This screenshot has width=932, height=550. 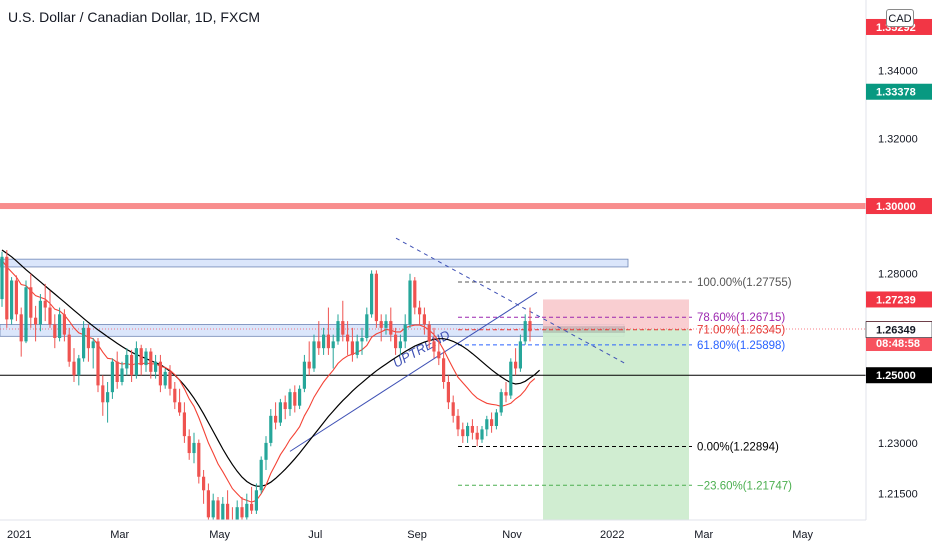 What do you see at coordinates (898, 344) in the screenshot?
I see `price-countdown: 08:48:58` at bounding box center [898, 344].